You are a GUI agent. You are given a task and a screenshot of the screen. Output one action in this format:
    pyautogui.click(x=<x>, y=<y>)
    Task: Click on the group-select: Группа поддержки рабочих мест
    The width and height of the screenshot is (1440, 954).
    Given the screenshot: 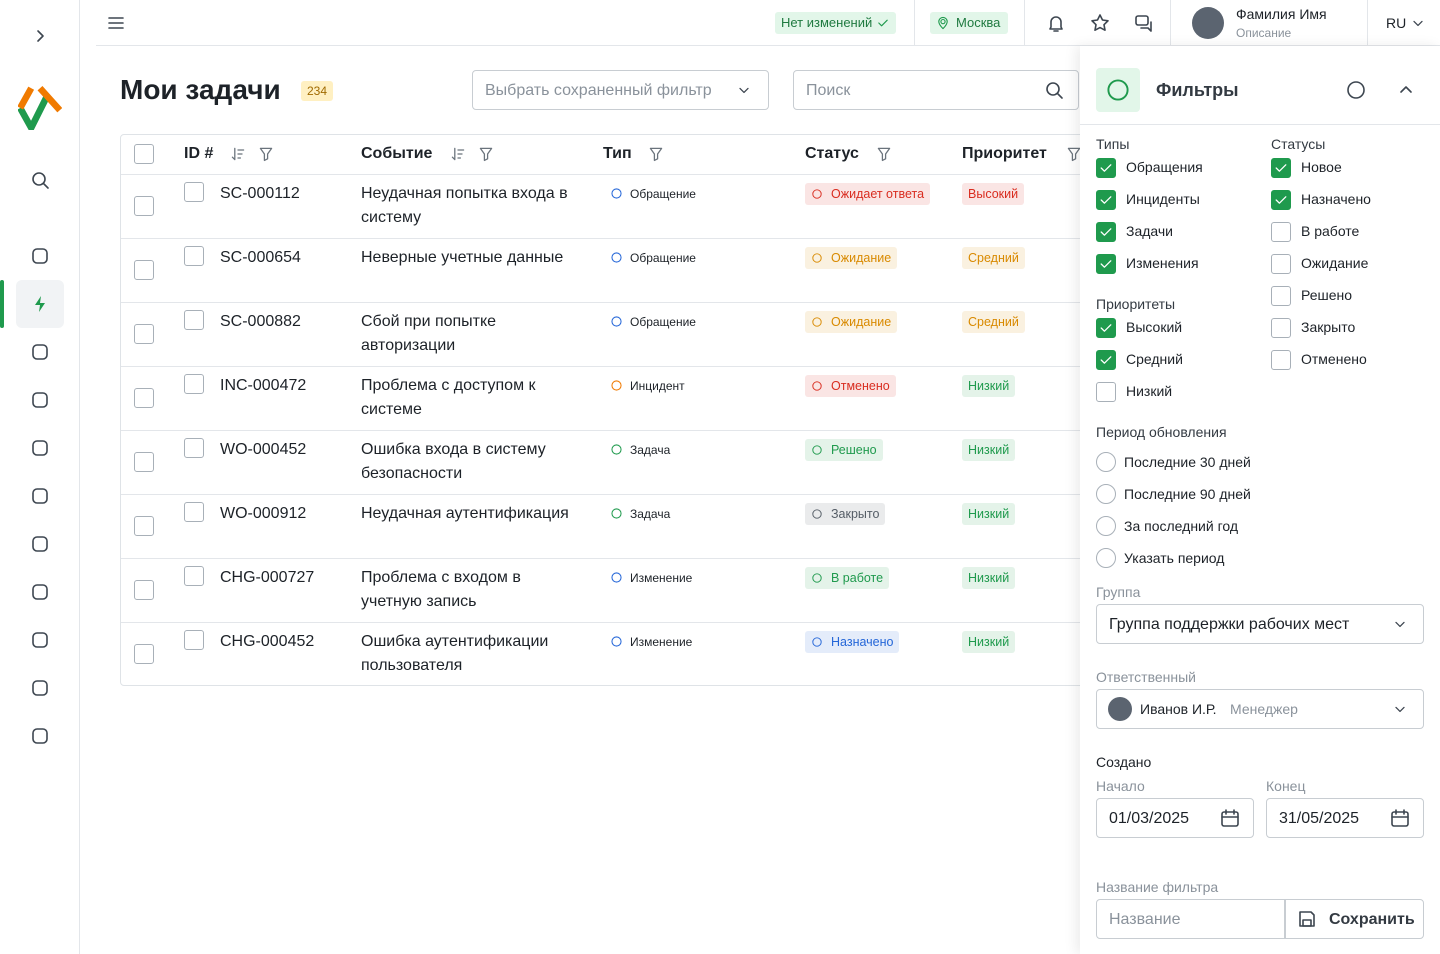 What is the action you would take?
    pyautogui.click(x=1260, y=624)
    